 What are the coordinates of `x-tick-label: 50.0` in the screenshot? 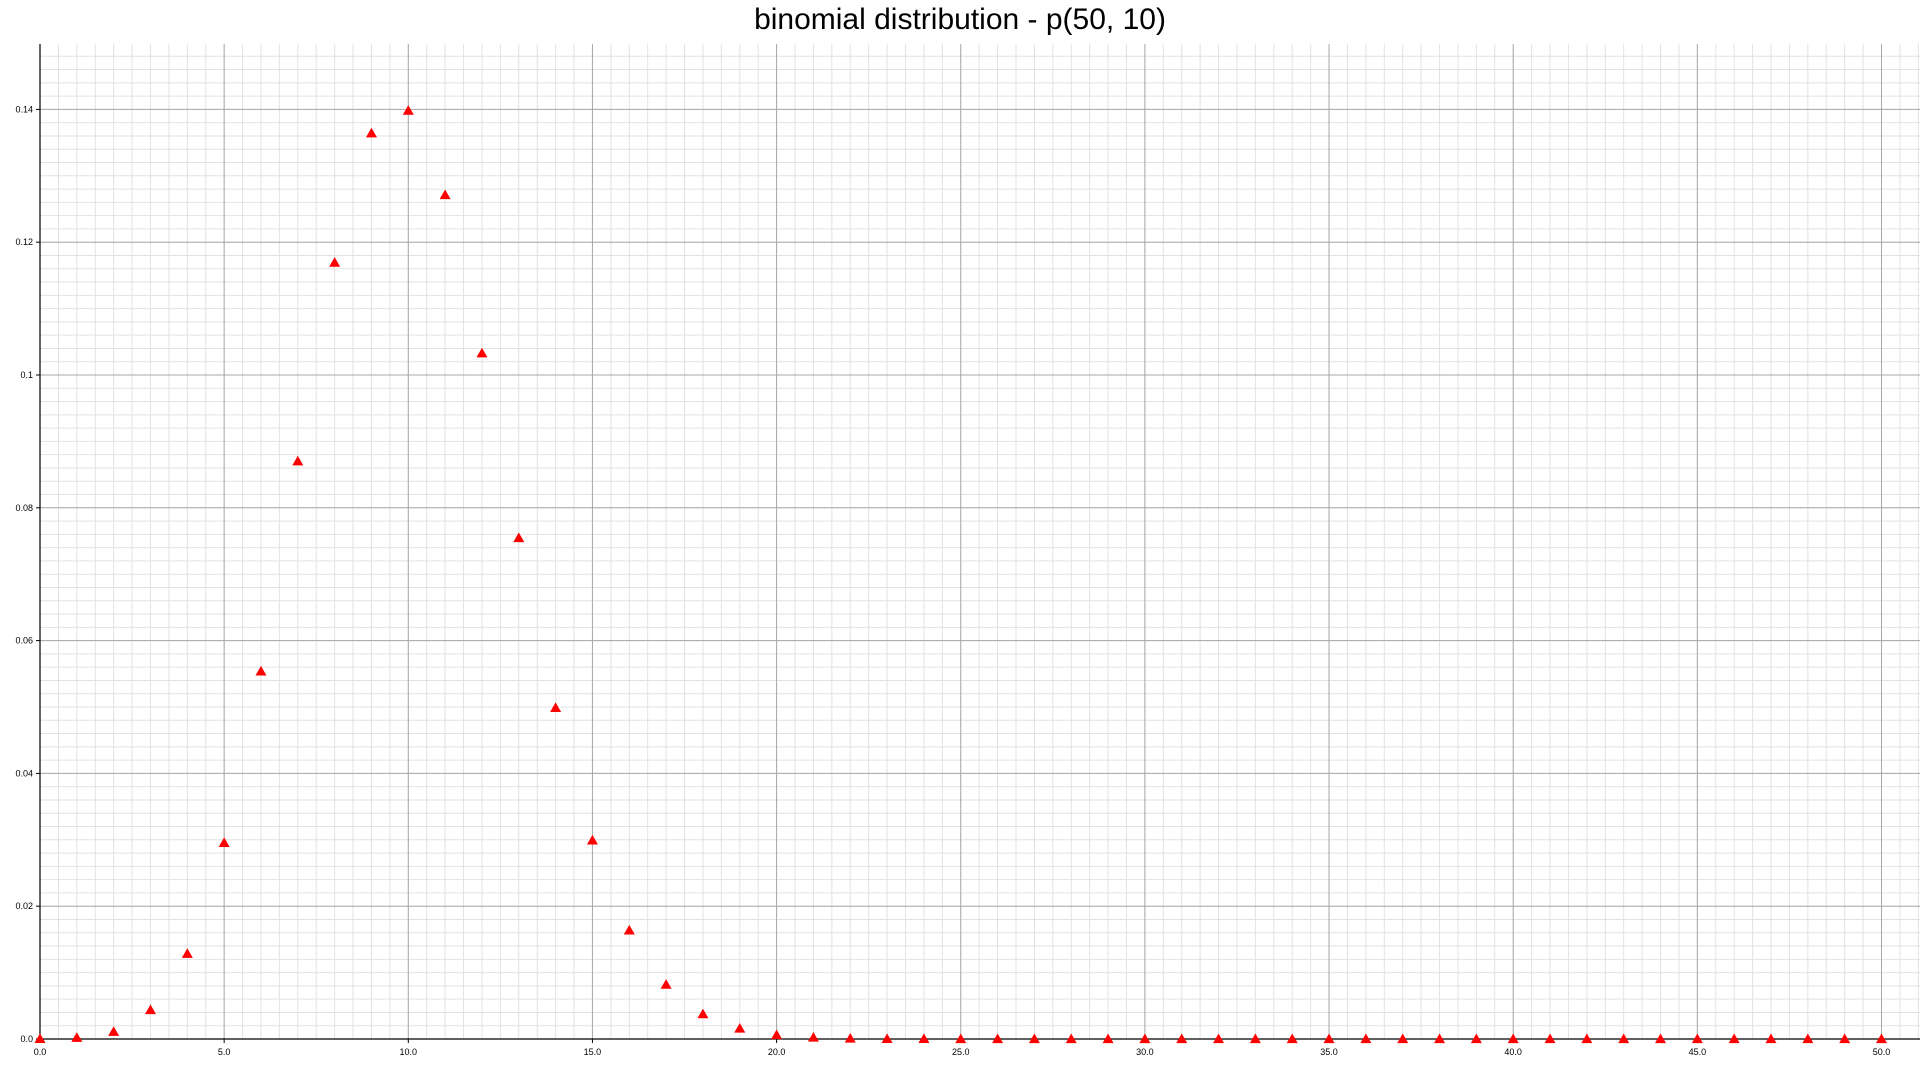 It's located at (1882, 1052).